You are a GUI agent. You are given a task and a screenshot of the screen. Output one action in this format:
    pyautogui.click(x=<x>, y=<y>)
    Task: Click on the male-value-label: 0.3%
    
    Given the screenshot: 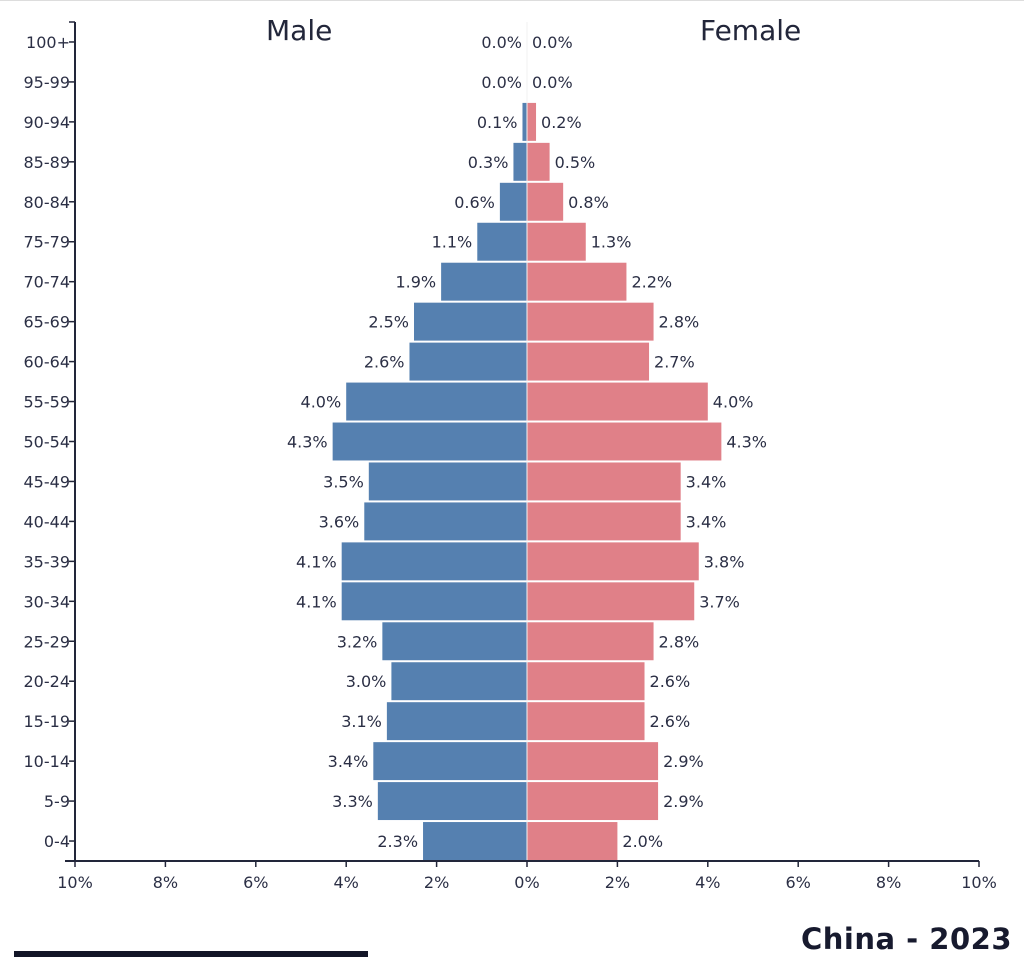 What is the action you would take?
    pyautogui.click(x=488, y=162)
    